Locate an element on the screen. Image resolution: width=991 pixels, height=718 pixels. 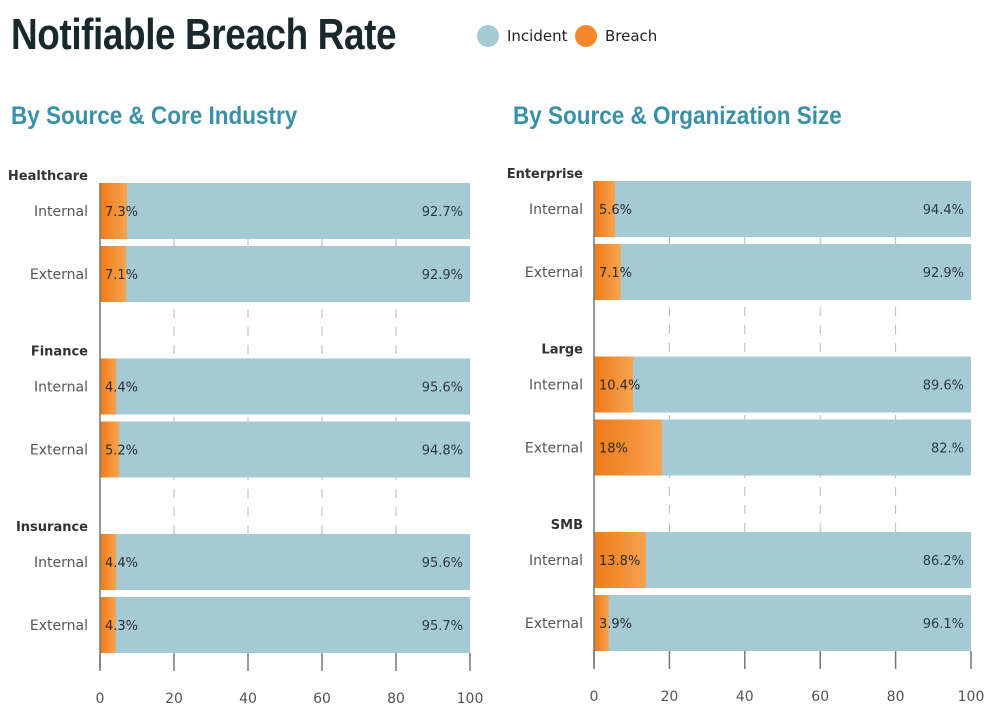
incident-value-label: 94.8% is located at coordinates (442, 451).